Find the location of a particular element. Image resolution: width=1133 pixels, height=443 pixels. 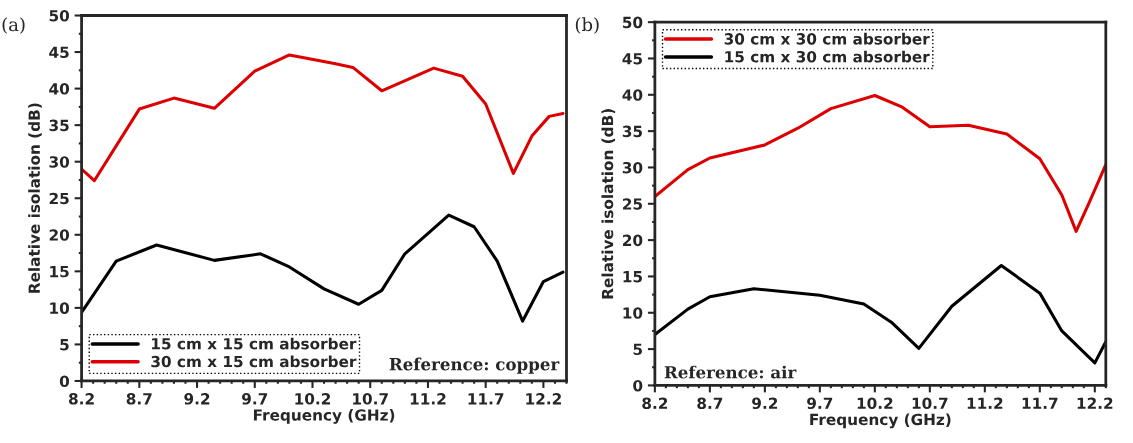

legend-label: 30 cm x 30 cm absorber is located at coordinates (827, 38).